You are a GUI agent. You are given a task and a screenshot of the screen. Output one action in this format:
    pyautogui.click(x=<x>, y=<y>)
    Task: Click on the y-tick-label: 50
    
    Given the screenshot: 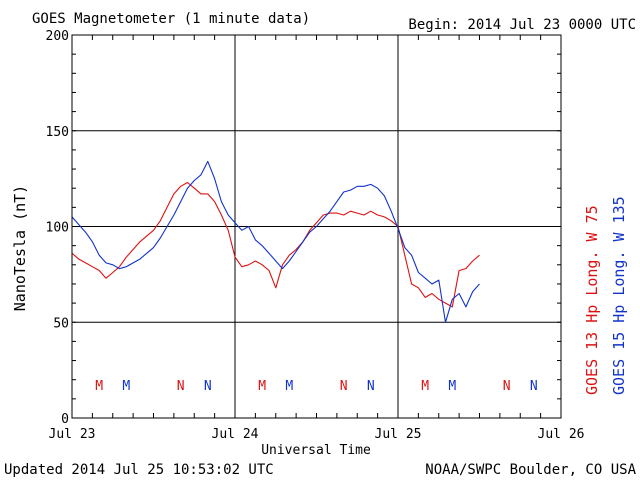 What is the action you would take?
    pyautogui.click(x=61, y=323)
    